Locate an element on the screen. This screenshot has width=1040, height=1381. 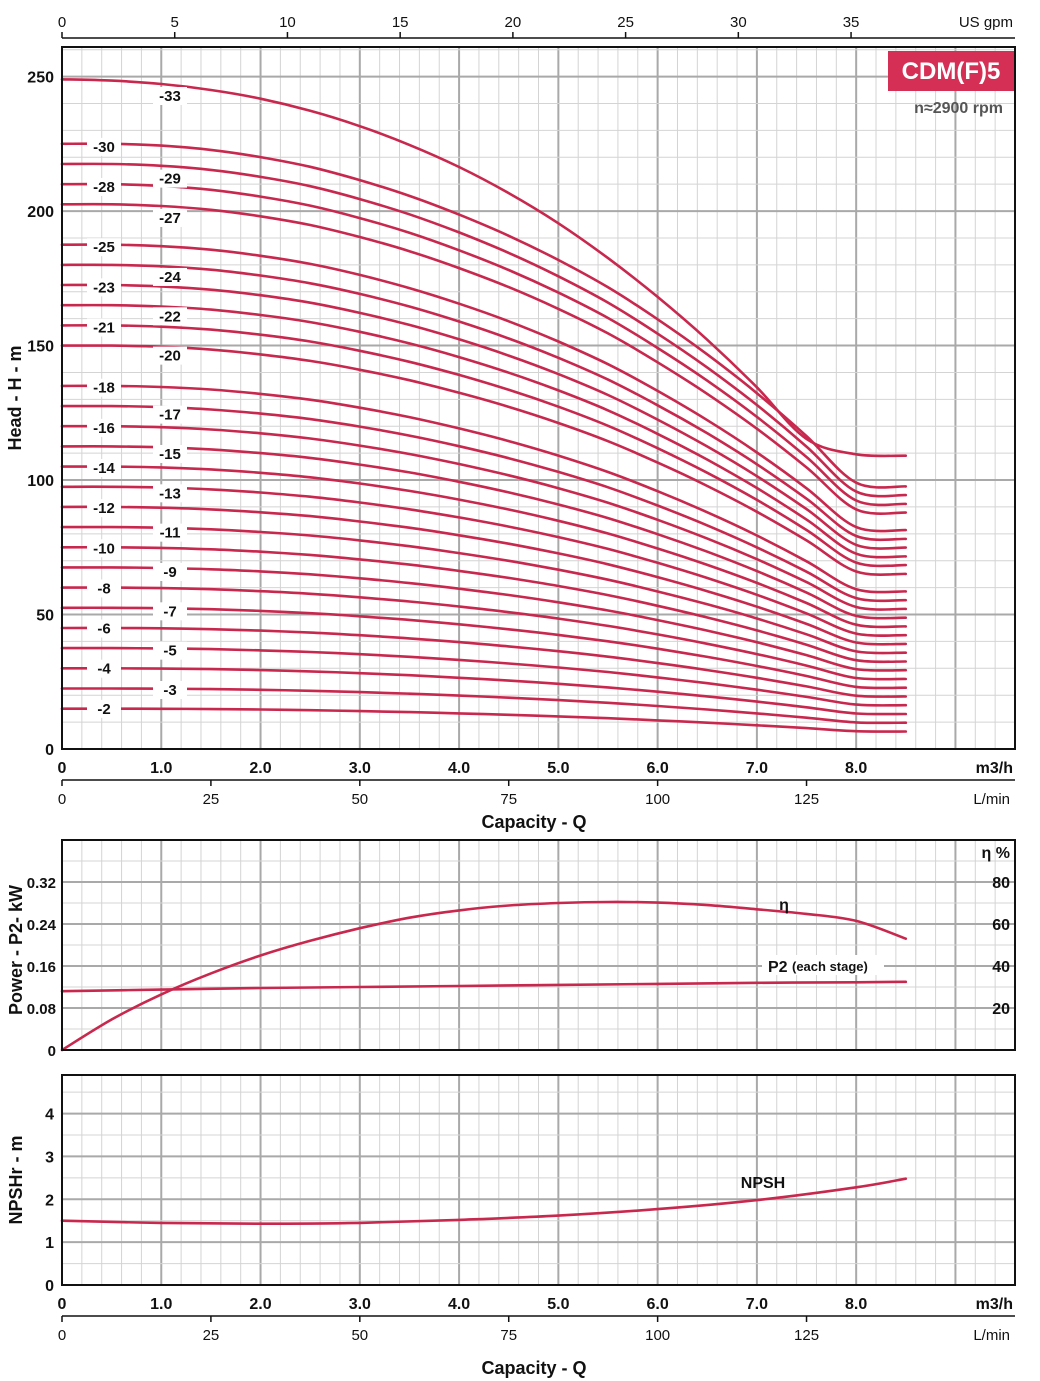
curve-label: -30 is located at coordinates (104, 147).